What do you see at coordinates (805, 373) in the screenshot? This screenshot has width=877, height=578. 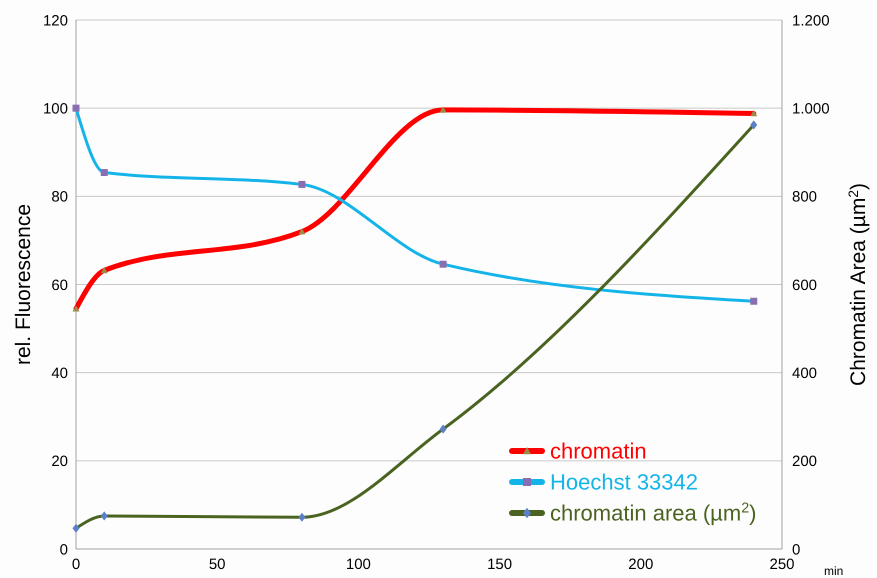 I see `y2-tick-label: 400` at bounding box center [805, 373].